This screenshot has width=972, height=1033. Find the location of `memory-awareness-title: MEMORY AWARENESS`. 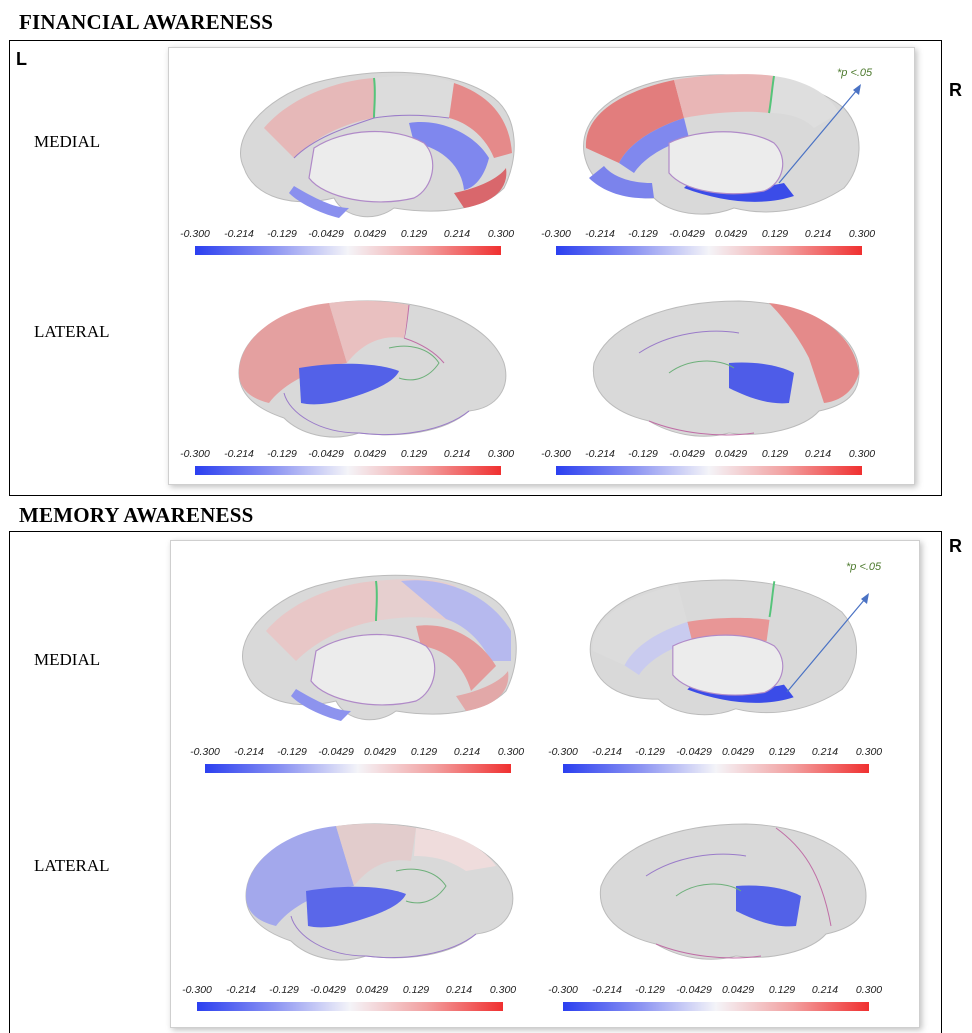

memory-awareness-title: MEMORY AWARENESS is located at coordinates (136, 515).